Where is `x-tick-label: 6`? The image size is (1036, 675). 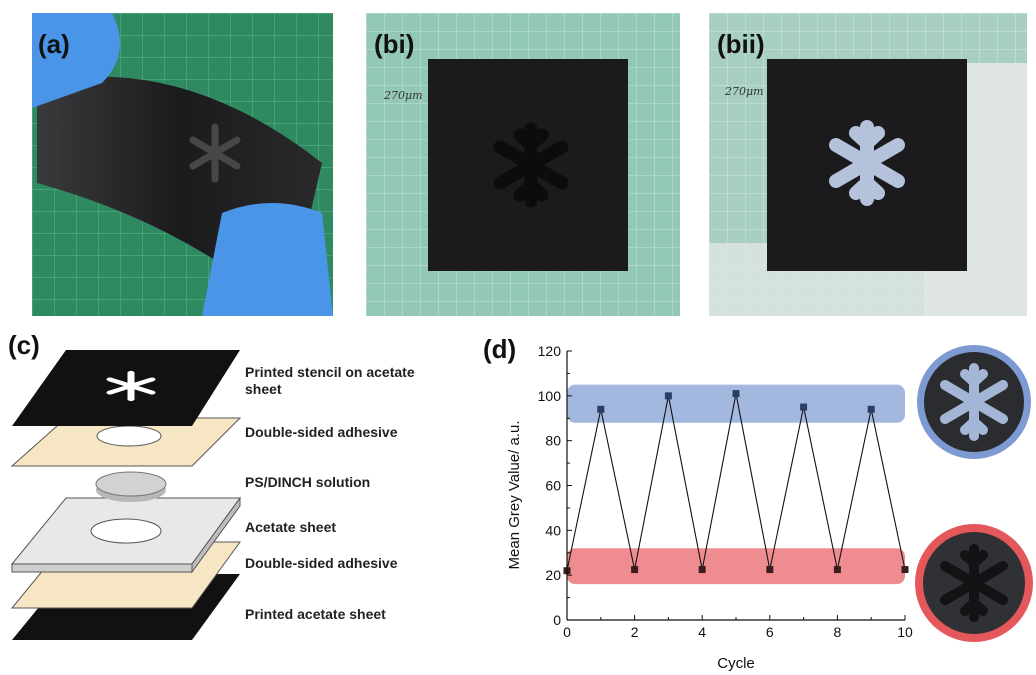 x-tick-label: 6 is located at coordinates (770, 632).